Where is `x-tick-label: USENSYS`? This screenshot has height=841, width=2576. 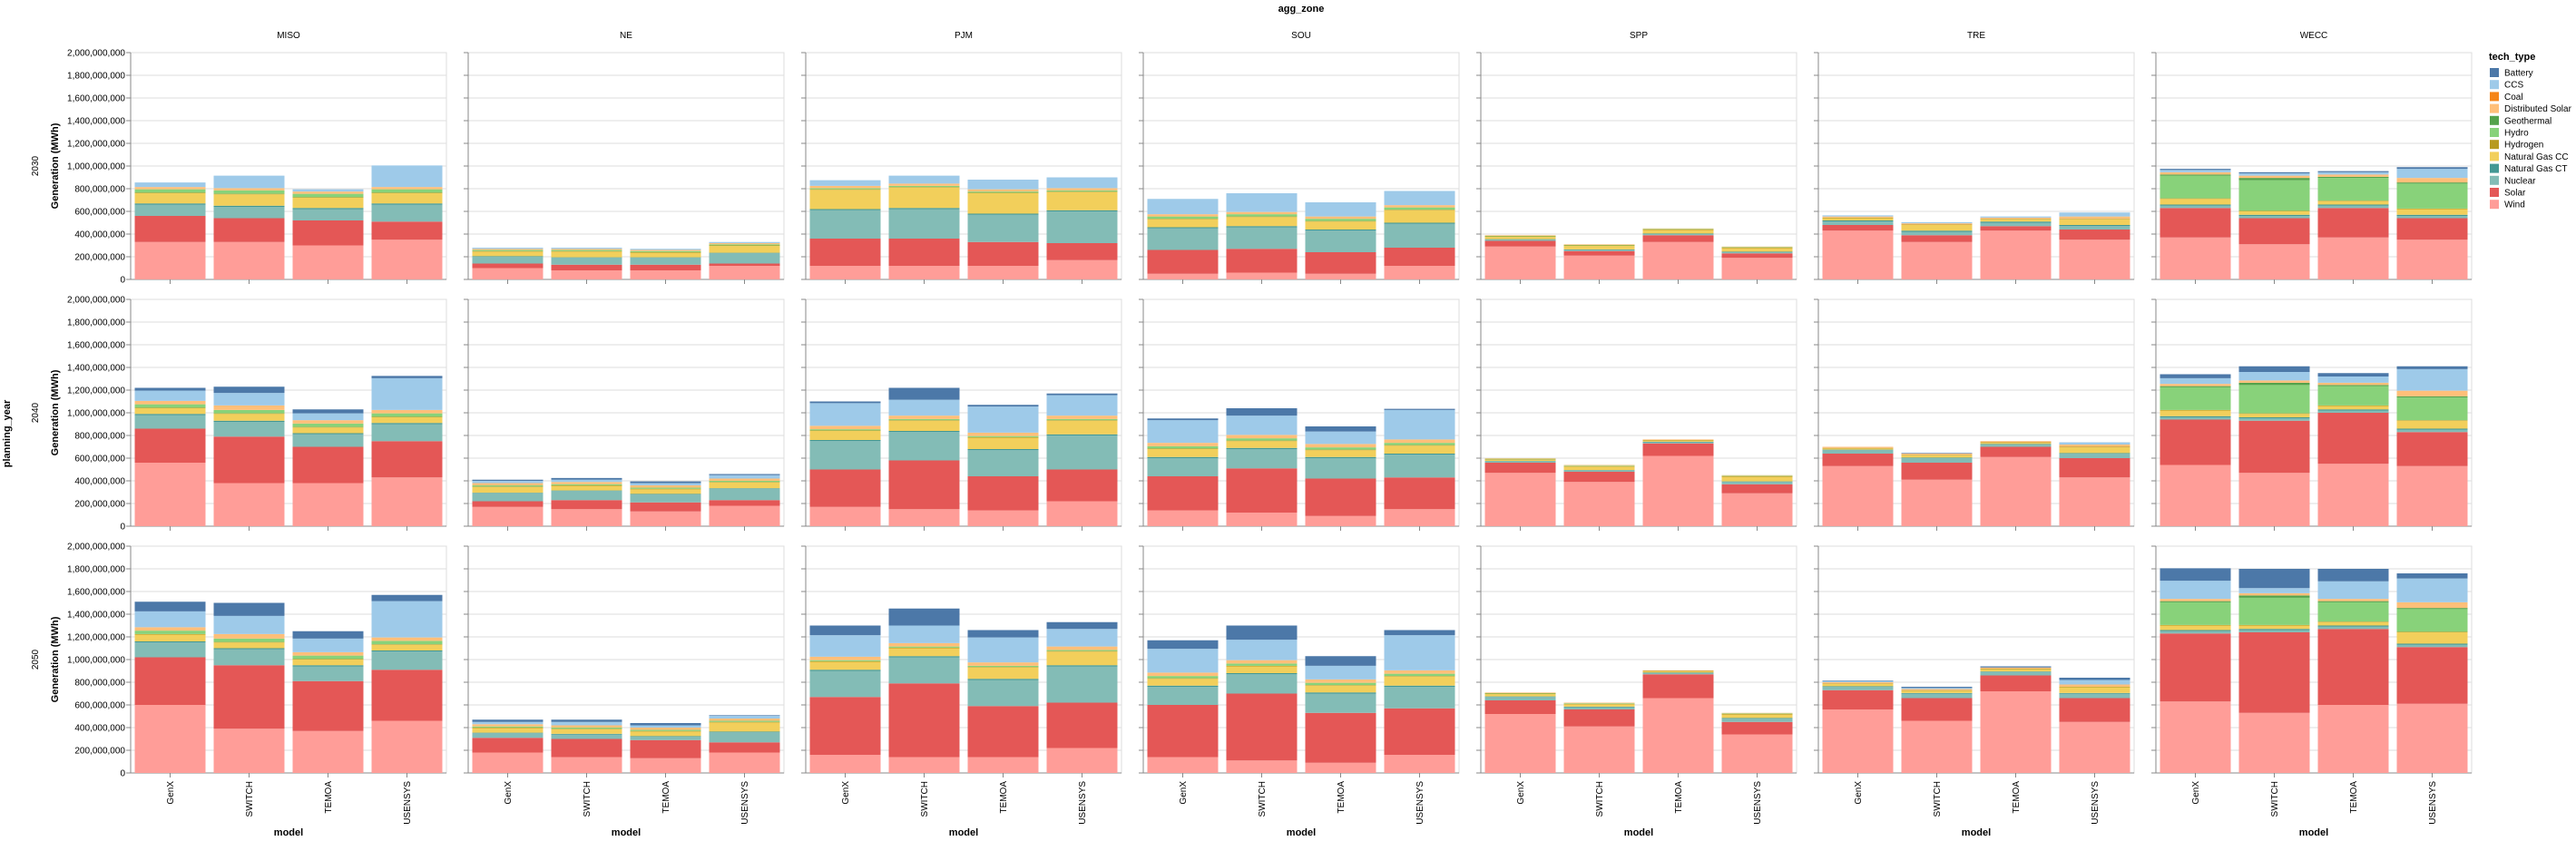 x-tick-label: USENSYS is located at coordinates (2433, 803).